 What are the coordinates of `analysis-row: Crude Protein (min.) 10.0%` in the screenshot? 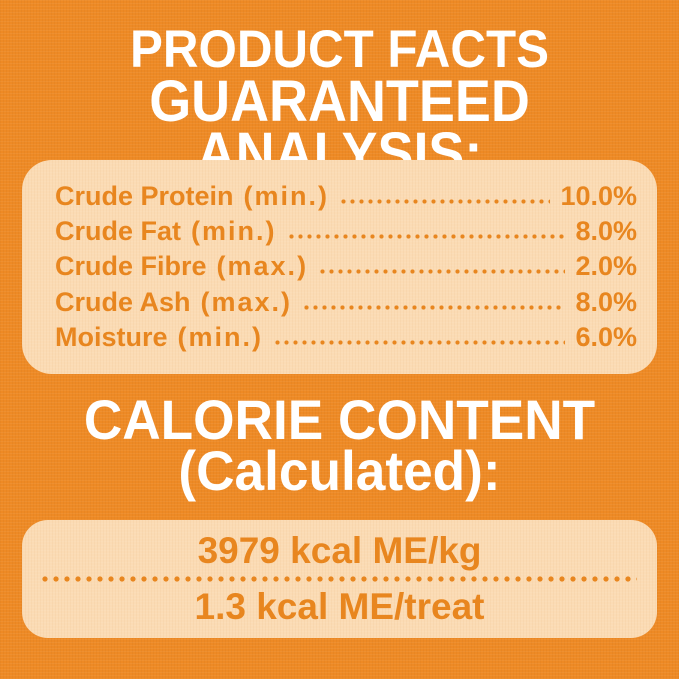 It's located at (346, 196).